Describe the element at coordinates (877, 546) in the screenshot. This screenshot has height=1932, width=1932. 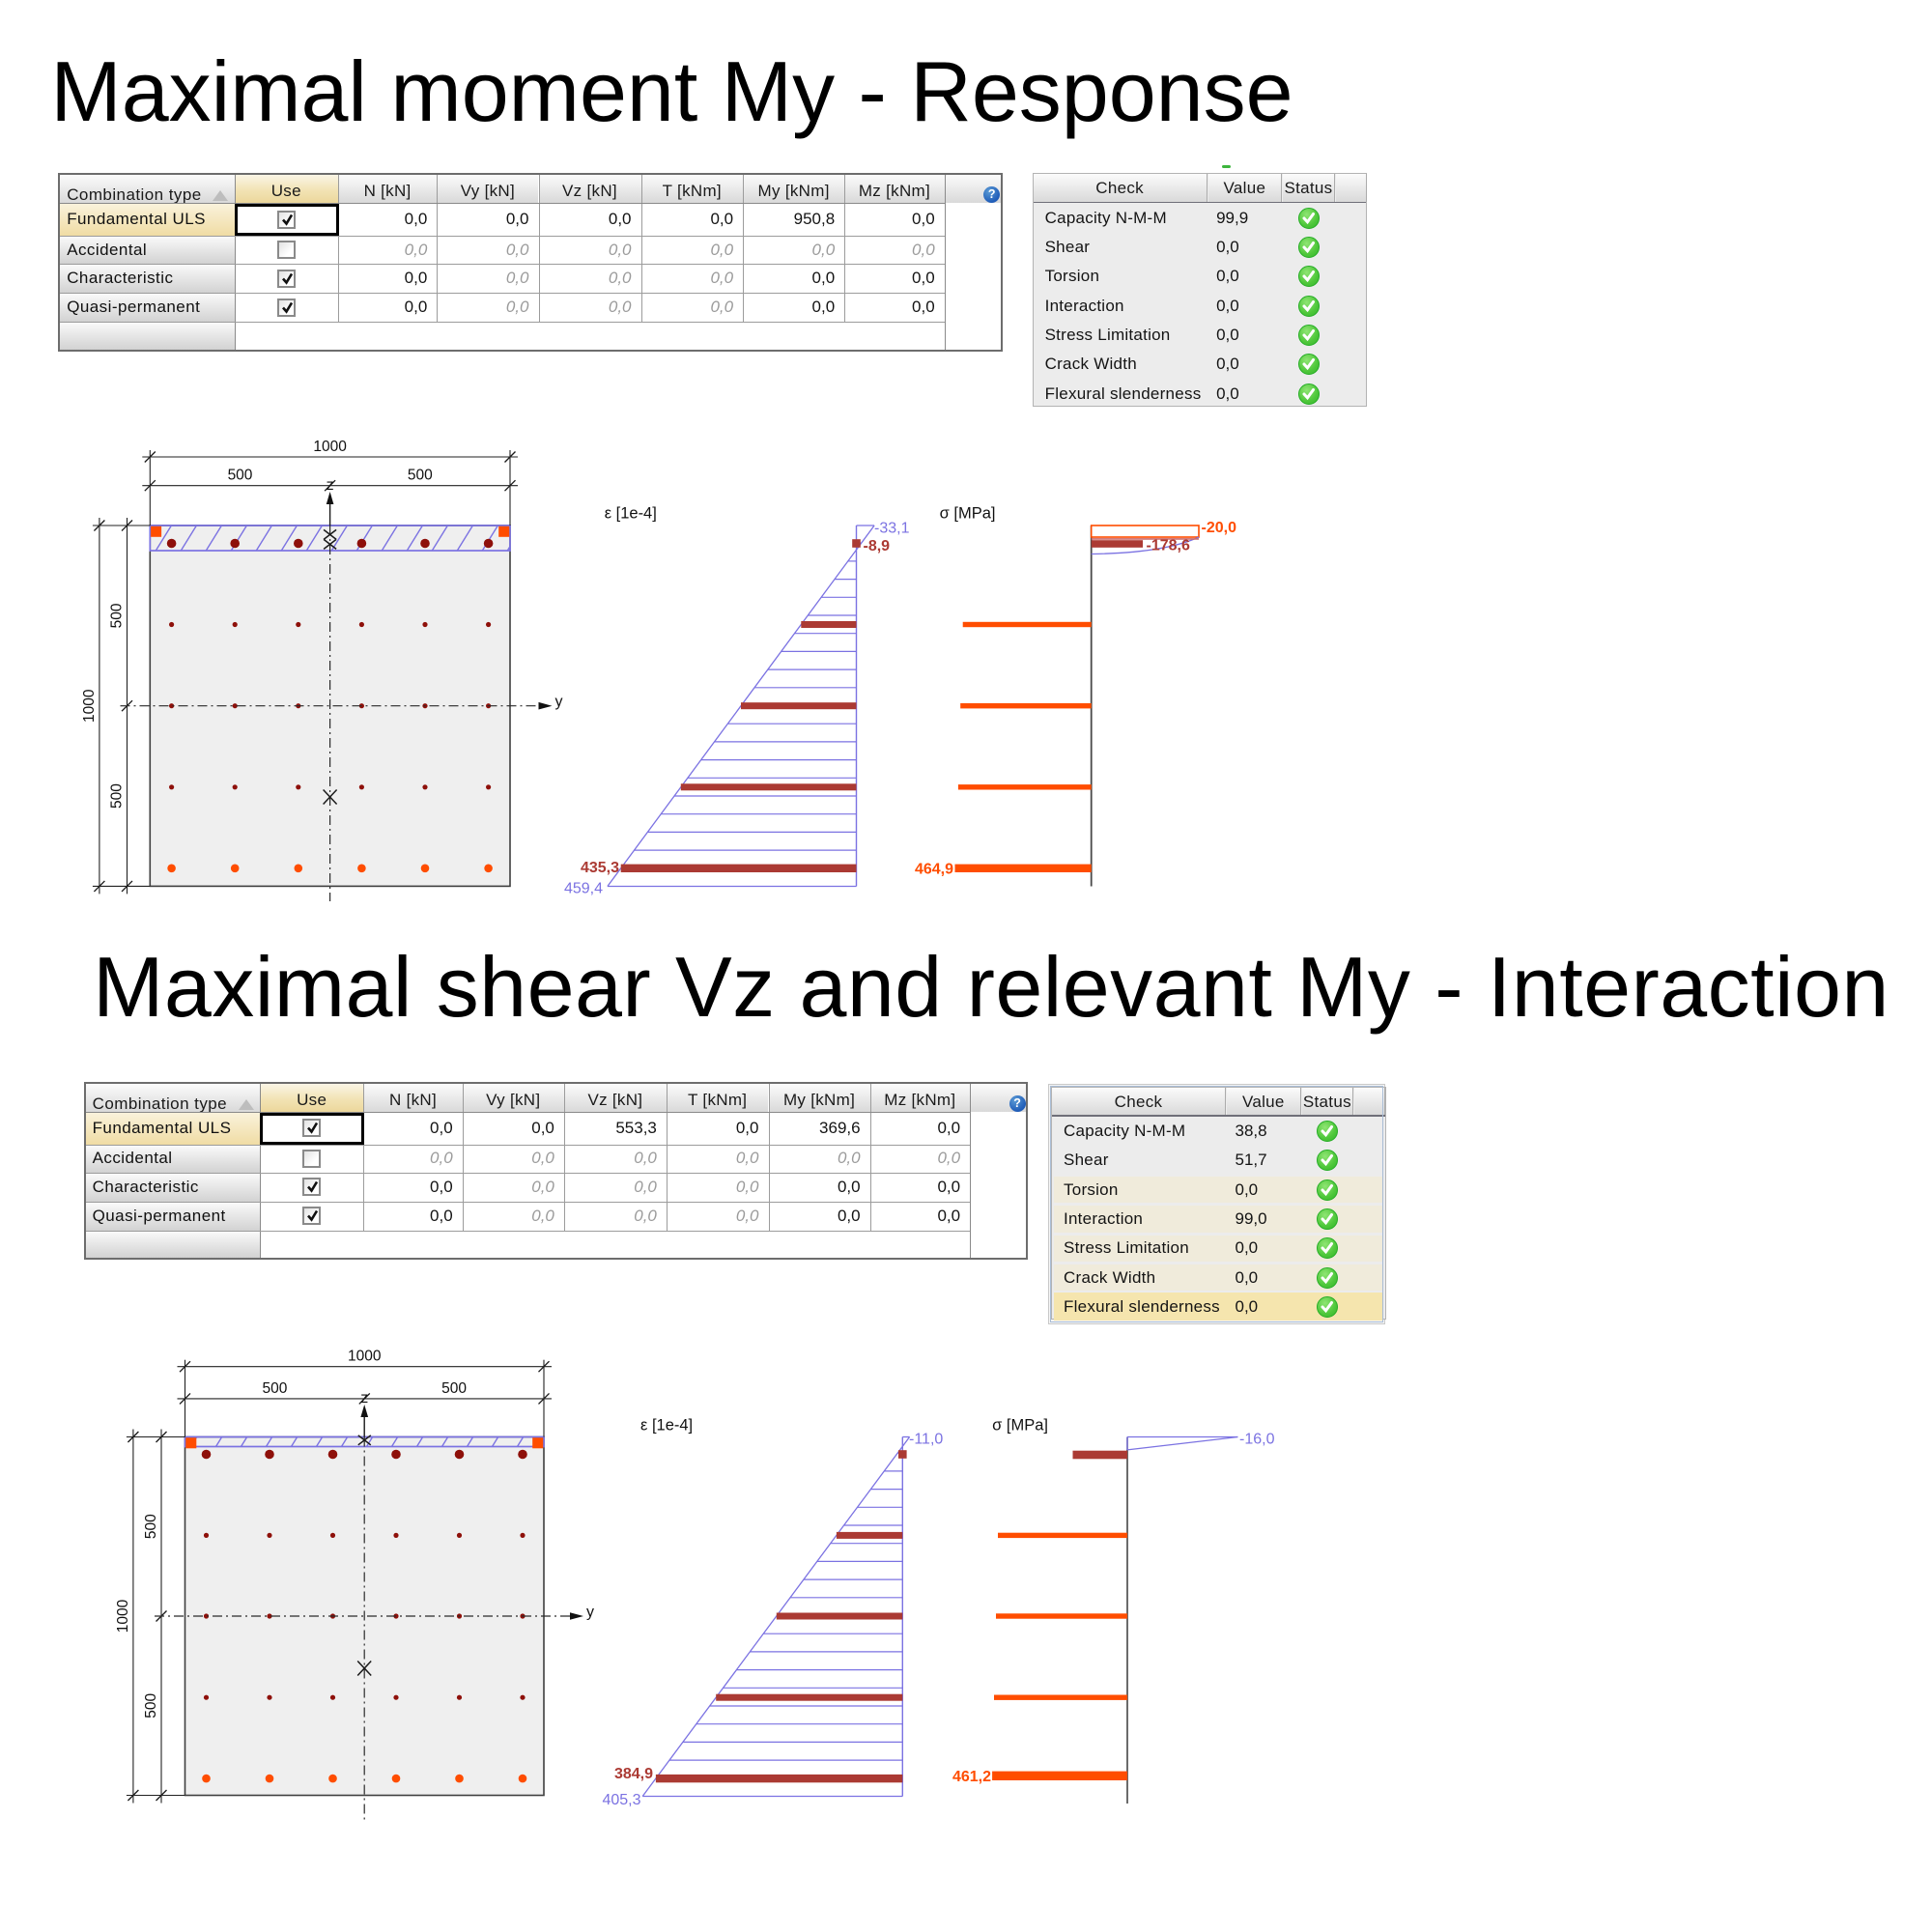
I see `svg-text: -8,9` at that location.